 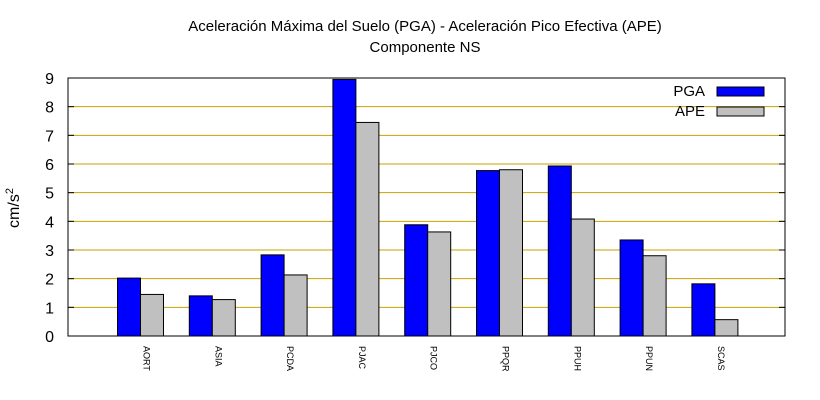 I want to click on y-tick-labels: 0 1 2 3 4 5 6 7 8 9, so click(x=49, y=208).